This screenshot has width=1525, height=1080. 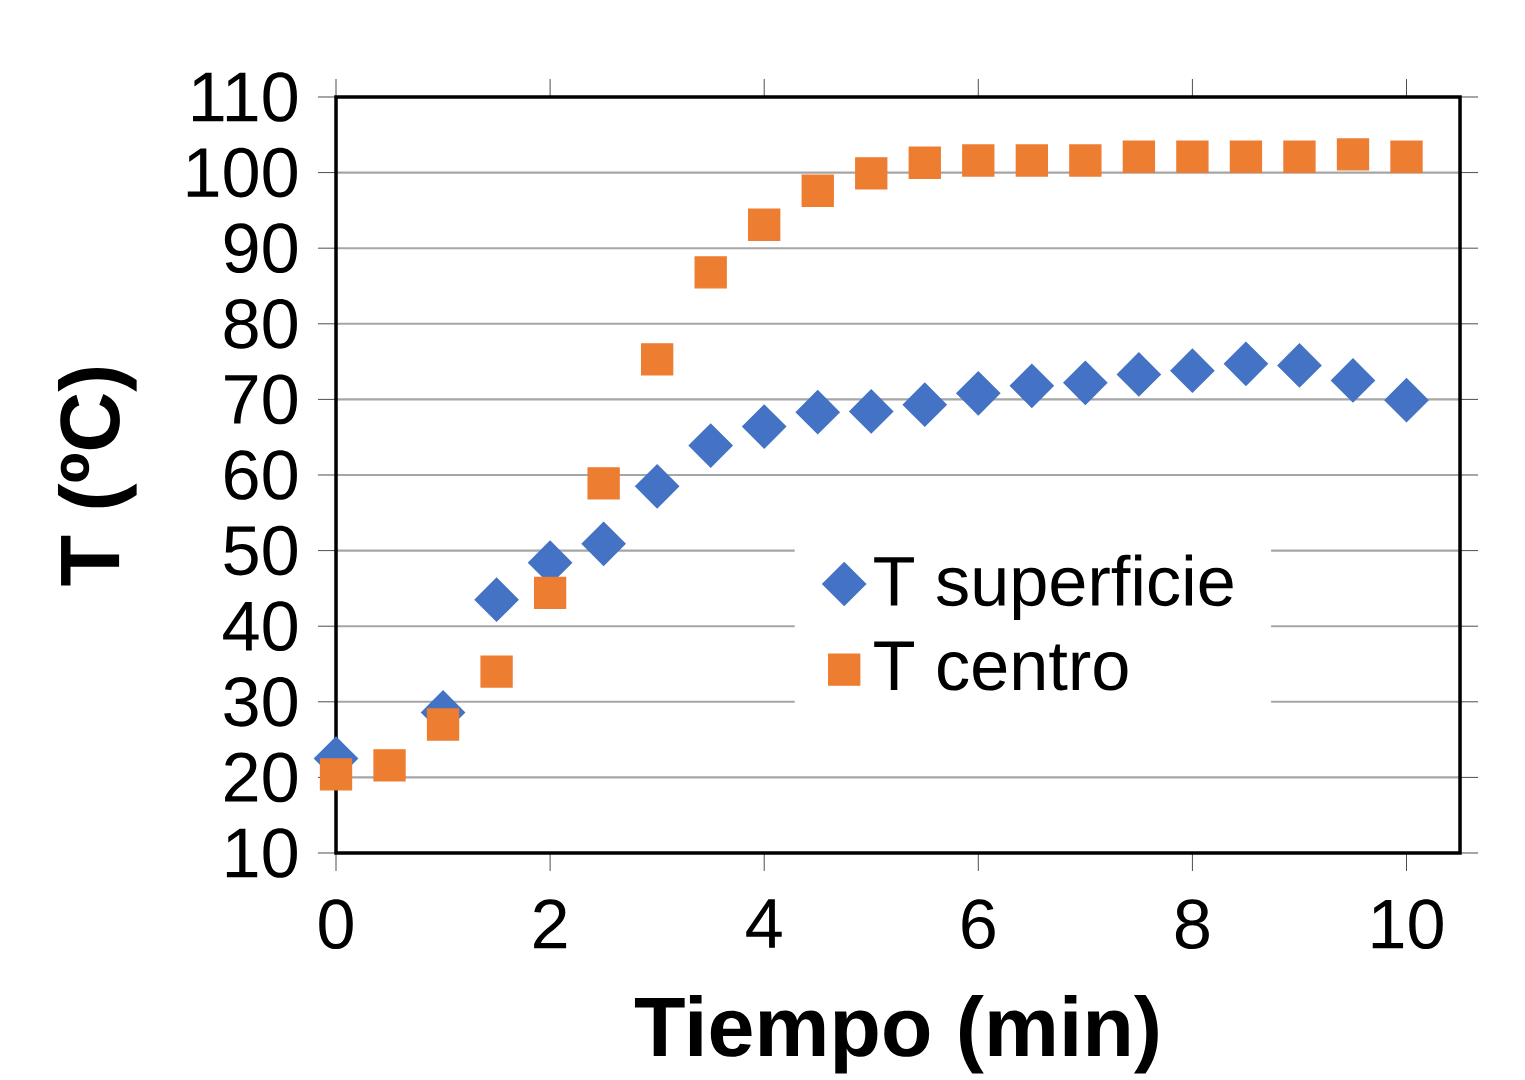 I want to click on y-tick-label: 60, so click(x=261, y=475).